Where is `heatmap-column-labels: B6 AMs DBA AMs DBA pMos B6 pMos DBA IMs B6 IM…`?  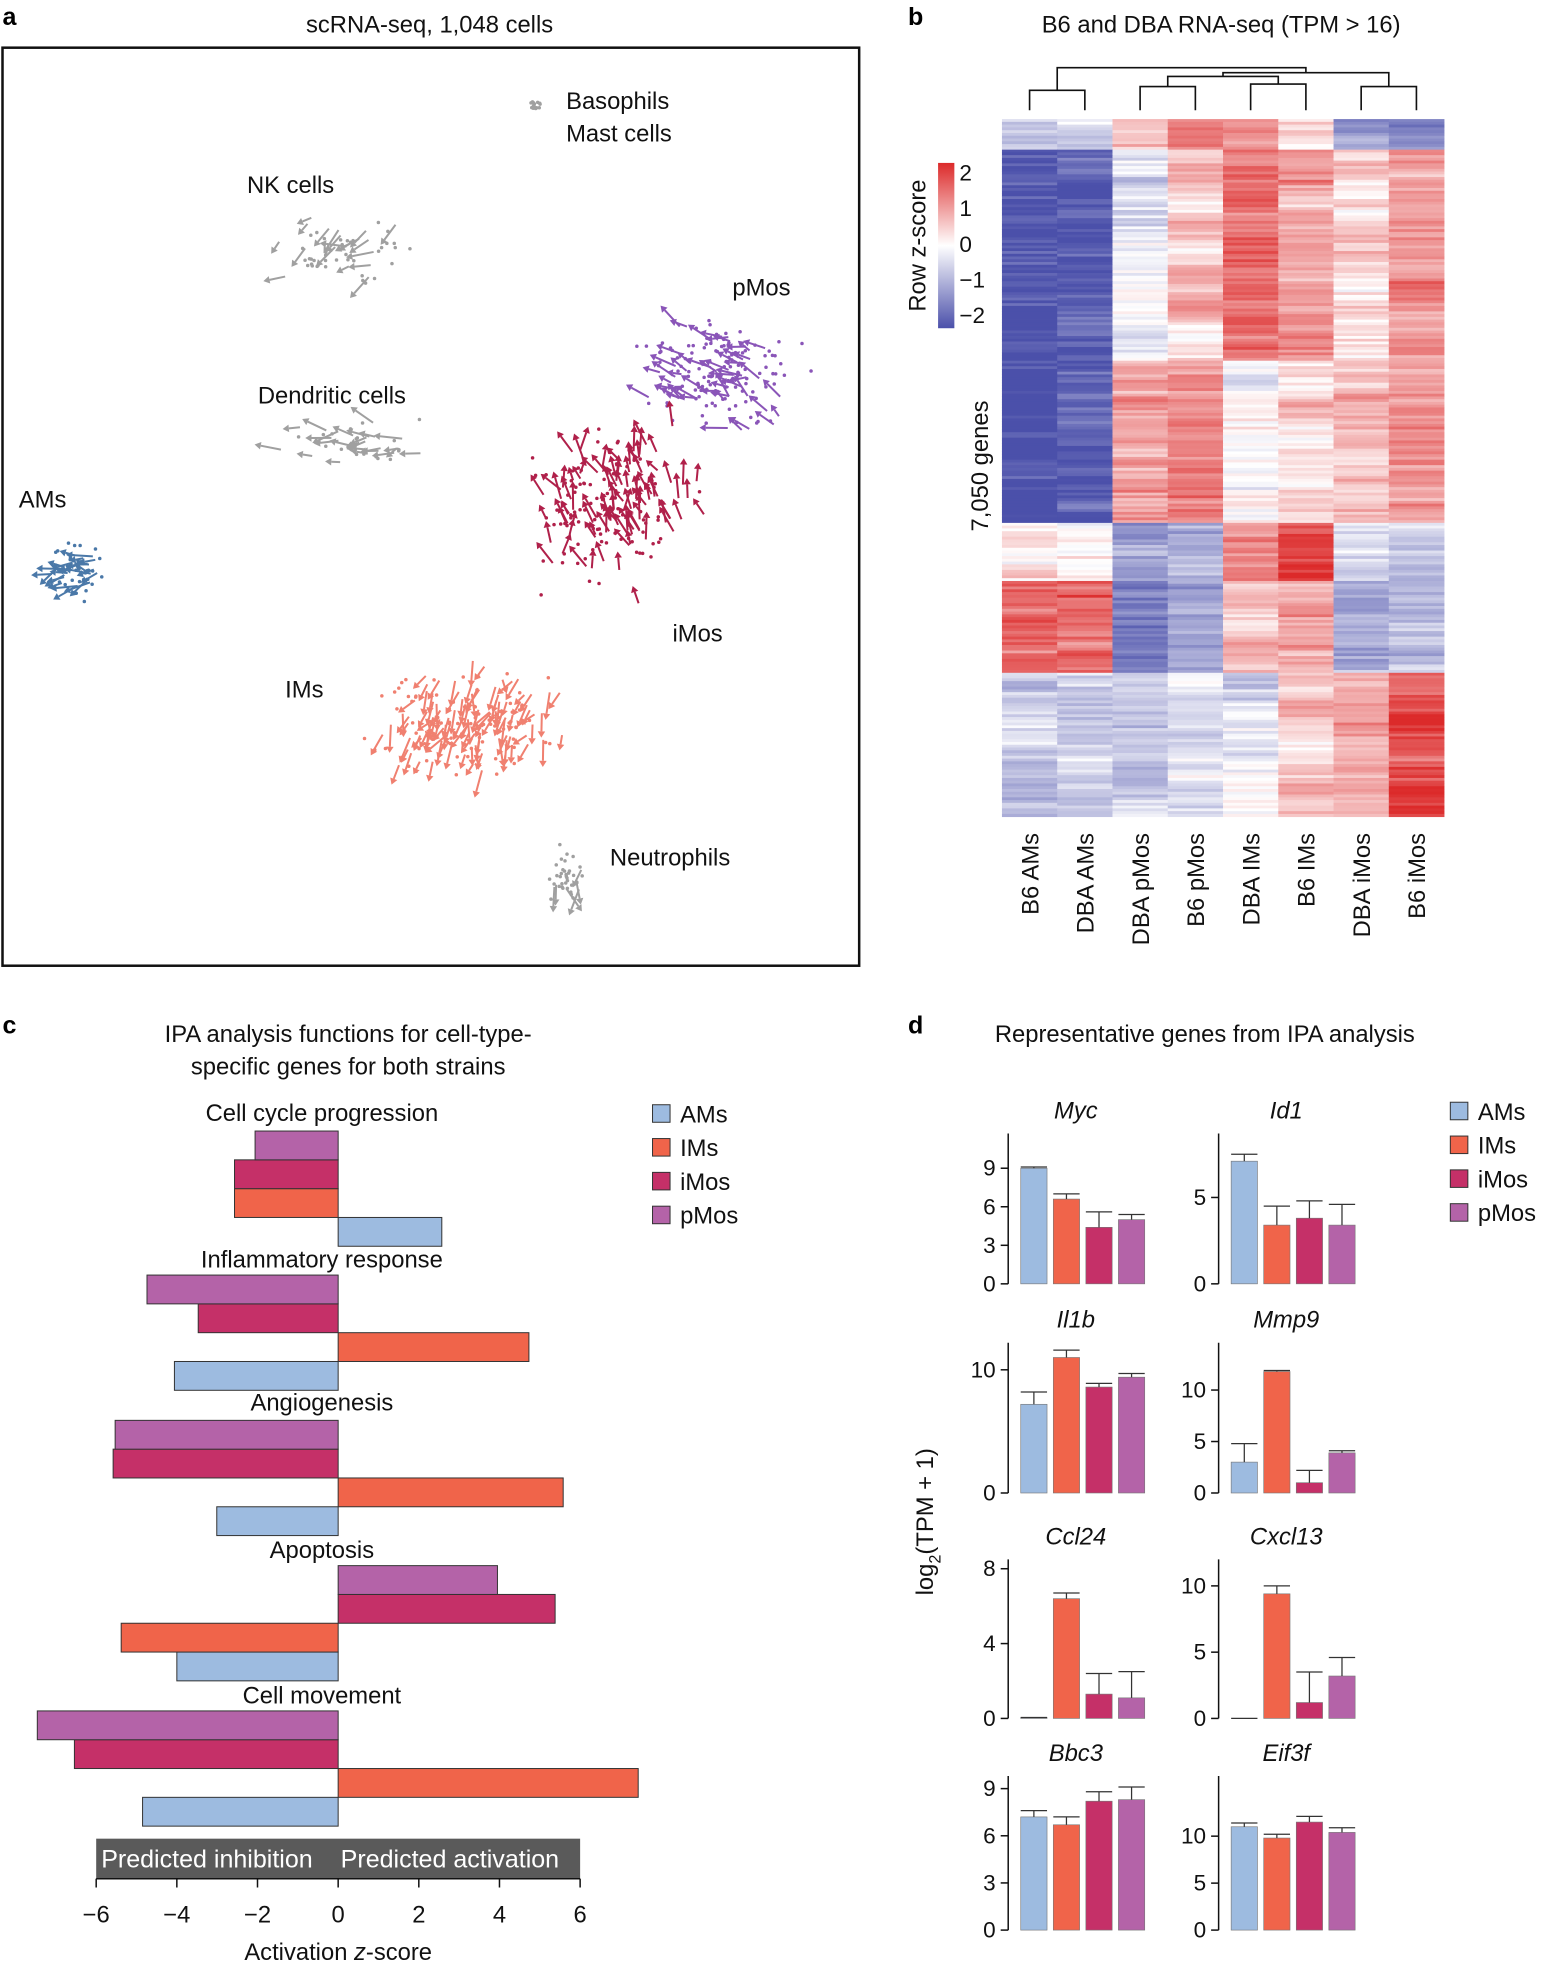 heatmap-column-labels: B6 AMs DBA AMs DBA pMos B6 pMos DBA IMs B6 IM… is located at coordinates (1224, 889).